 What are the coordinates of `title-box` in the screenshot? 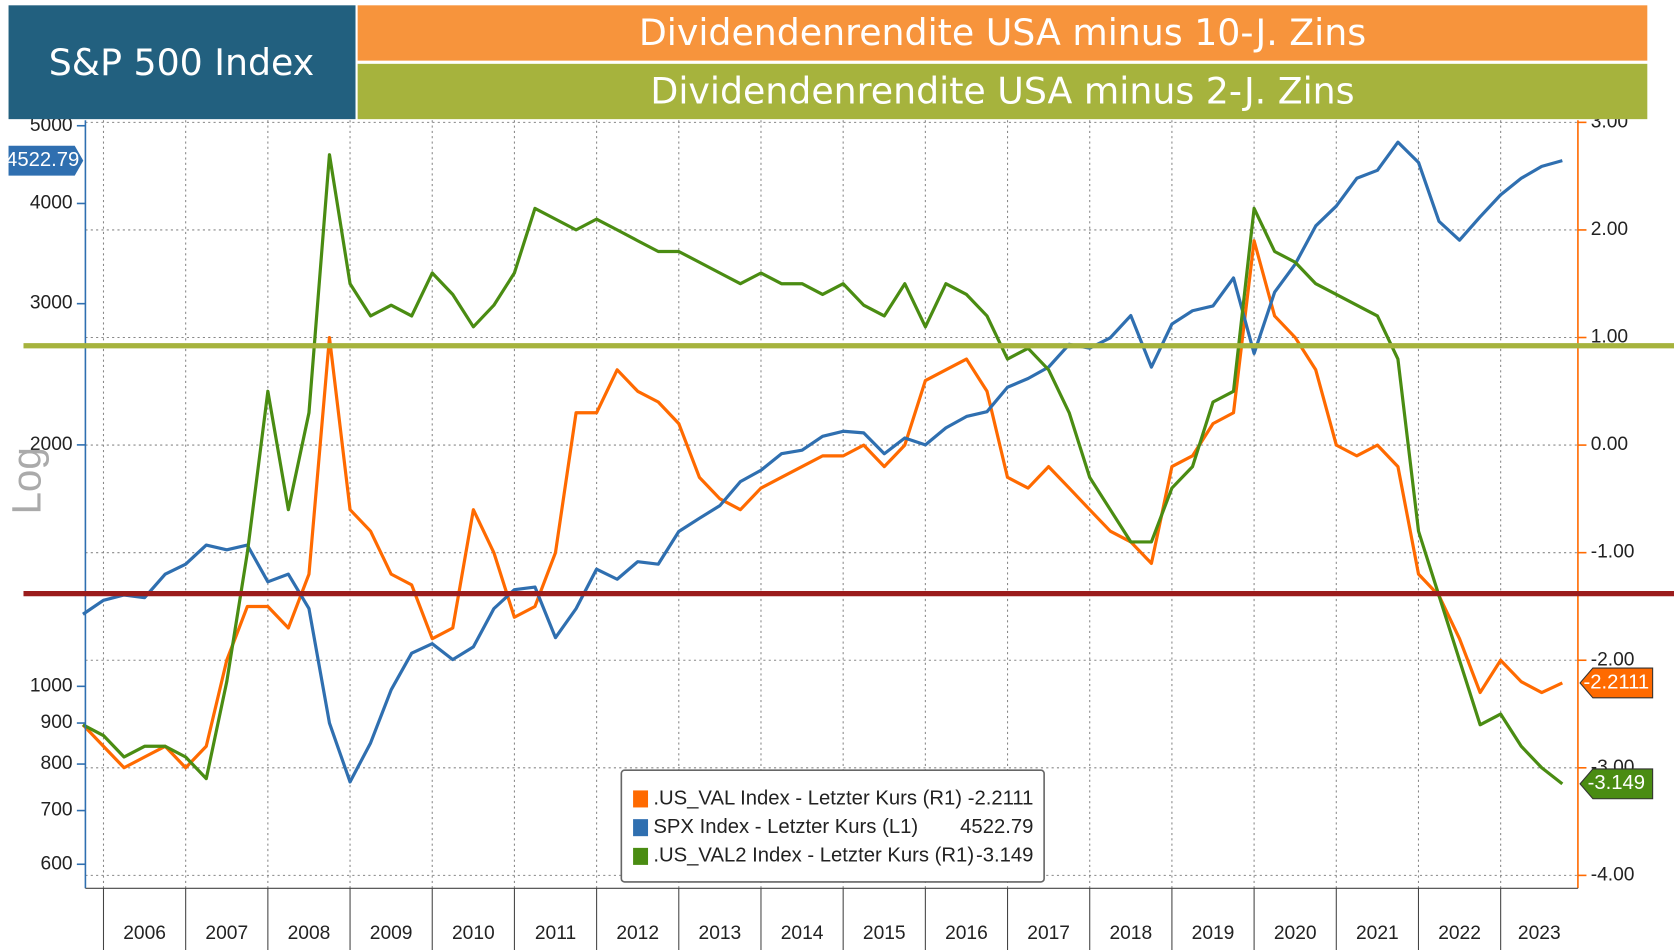 It's located at (182, 62).